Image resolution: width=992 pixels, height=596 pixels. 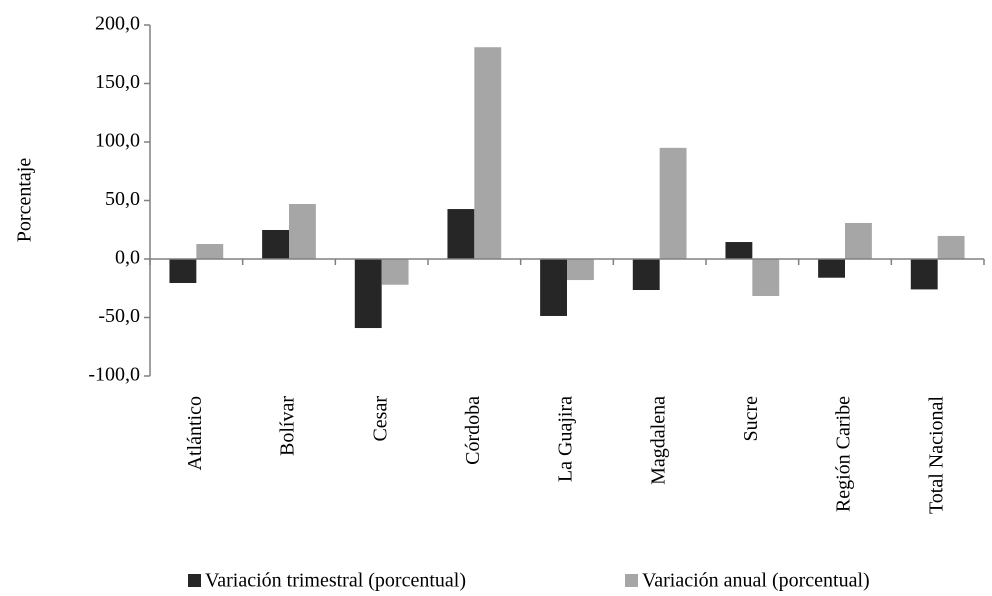 What do you see at coordinates (119, 316) in the screenshot?
I see `y-tick-label: -50,0` at bounding box center [119, 316].